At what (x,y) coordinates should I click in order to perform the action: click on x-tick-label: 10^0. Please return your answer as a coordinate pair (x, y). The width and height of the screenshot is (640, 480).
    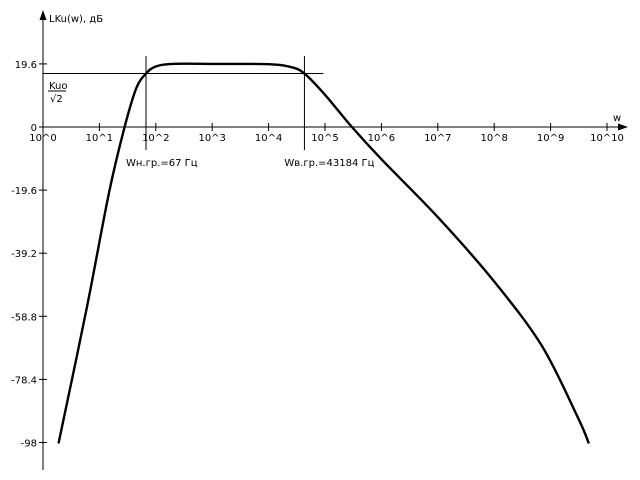
    Looking at the image, I should click on (42, 138).